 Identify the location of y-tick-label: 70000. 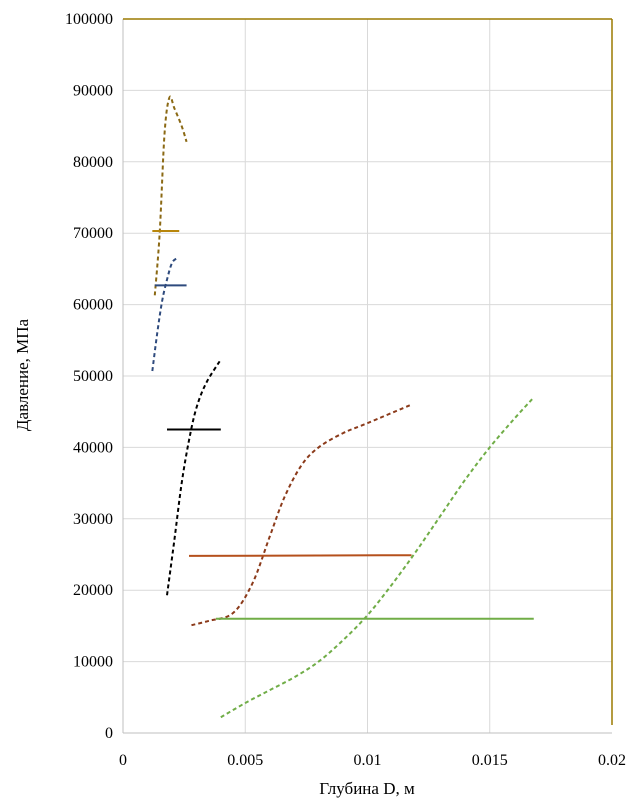
(93, 233).